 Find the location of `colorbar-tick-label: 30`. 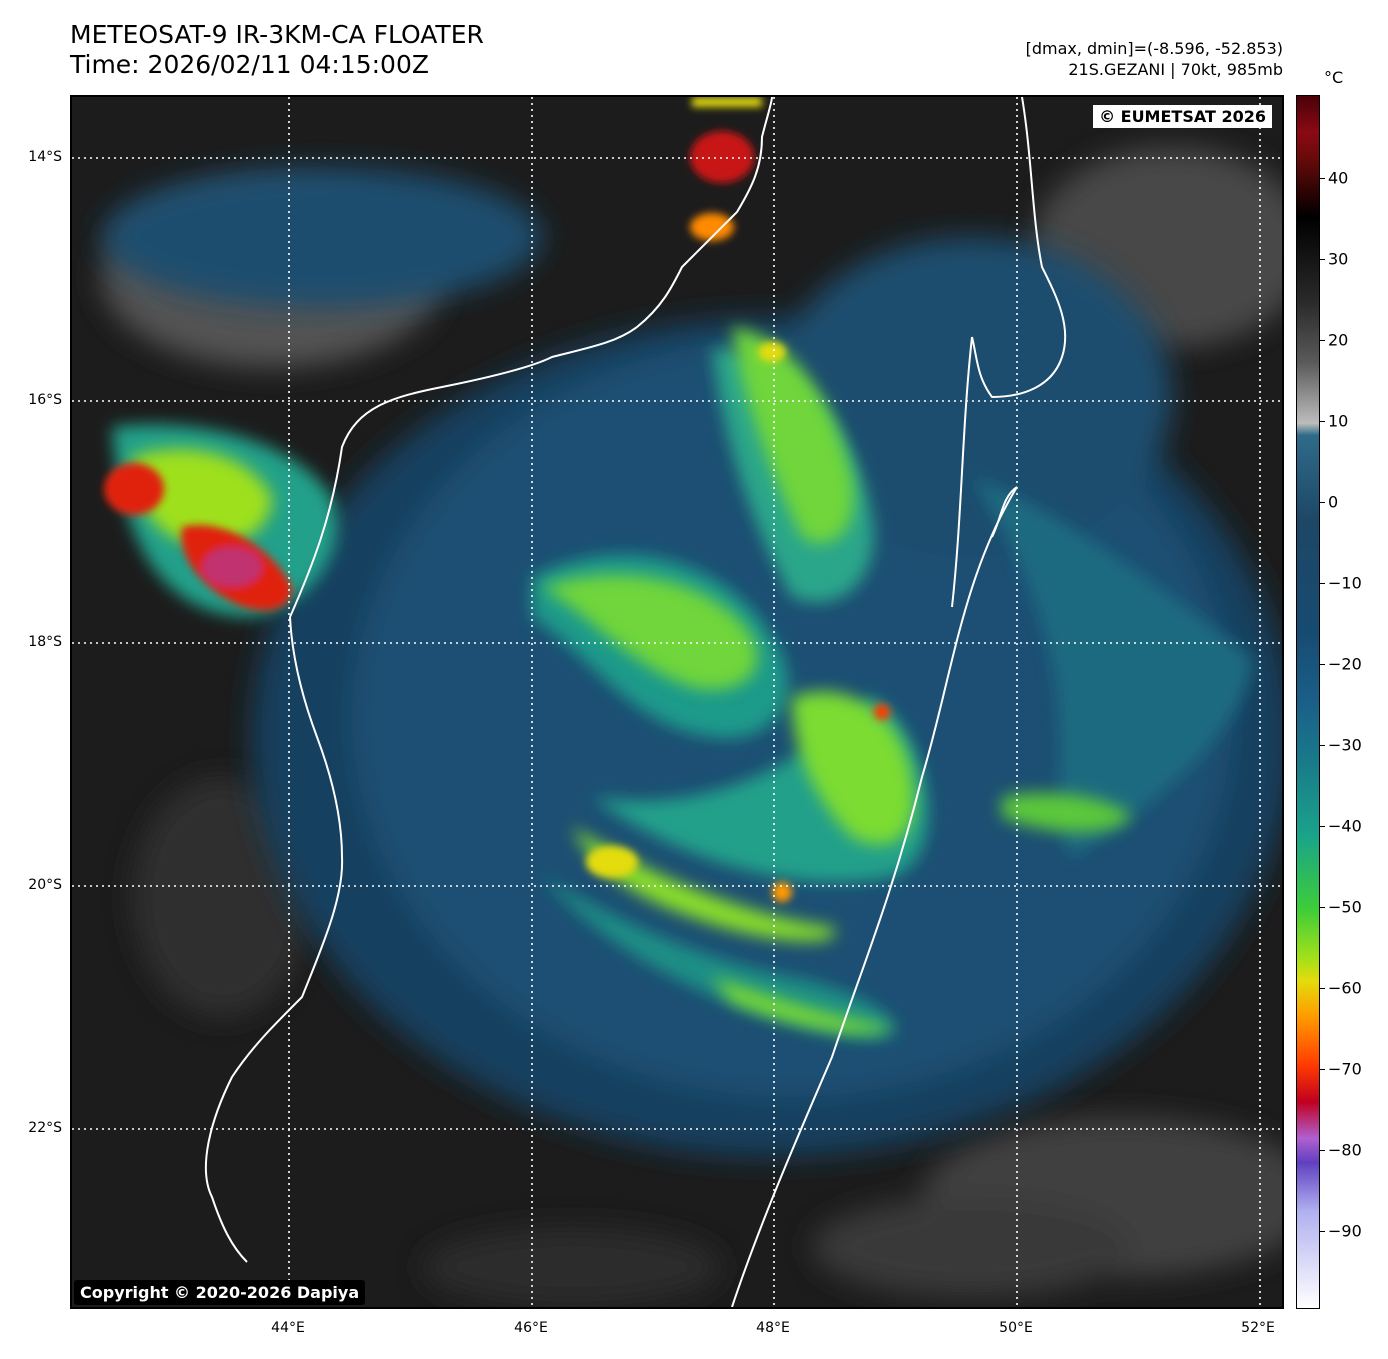

colorbar-tick-label: 30 is located at coordinates (1338, 259).